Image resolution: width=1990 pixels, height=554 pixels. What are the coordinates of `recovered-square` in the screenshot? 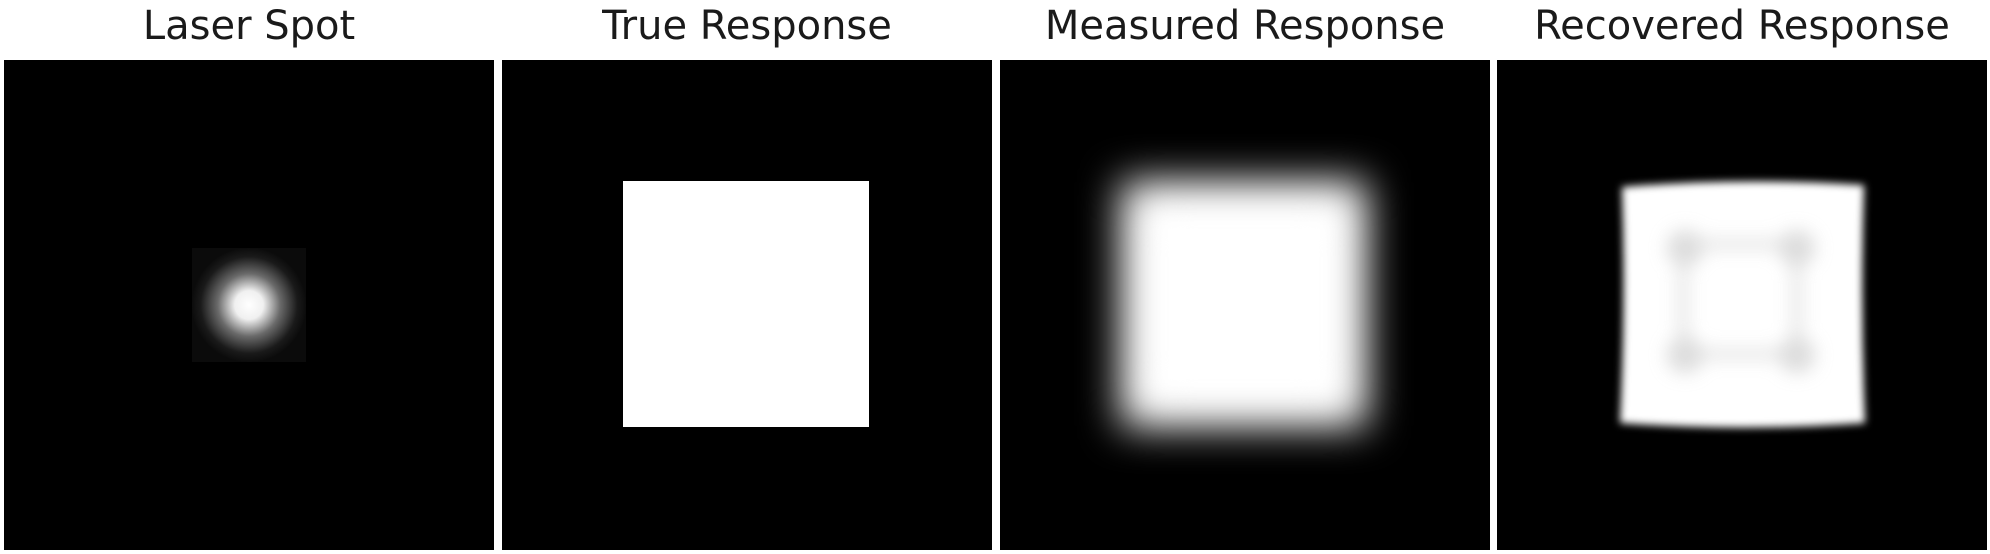 It's located at (1742, 304).